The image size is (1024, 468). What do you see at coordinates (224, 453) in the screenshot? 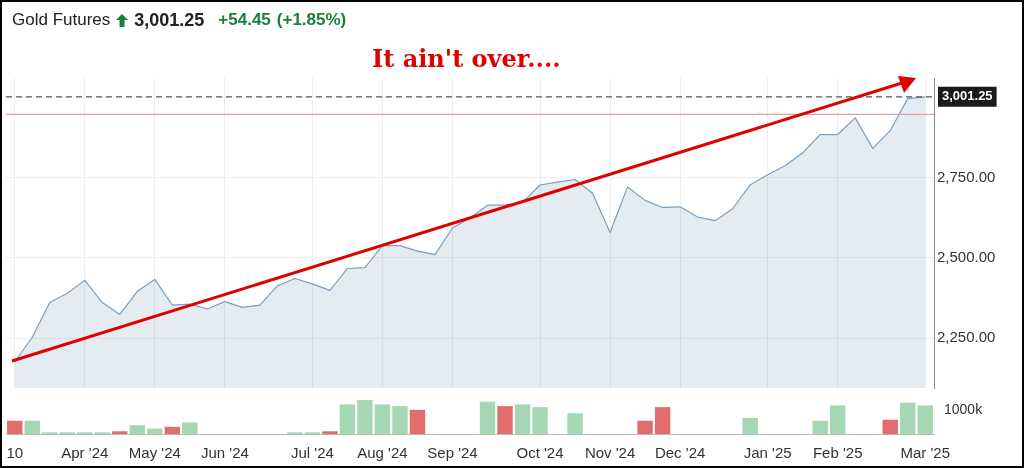
I see `x-tick-label: Jun '24` at bounding box center [224, 453].